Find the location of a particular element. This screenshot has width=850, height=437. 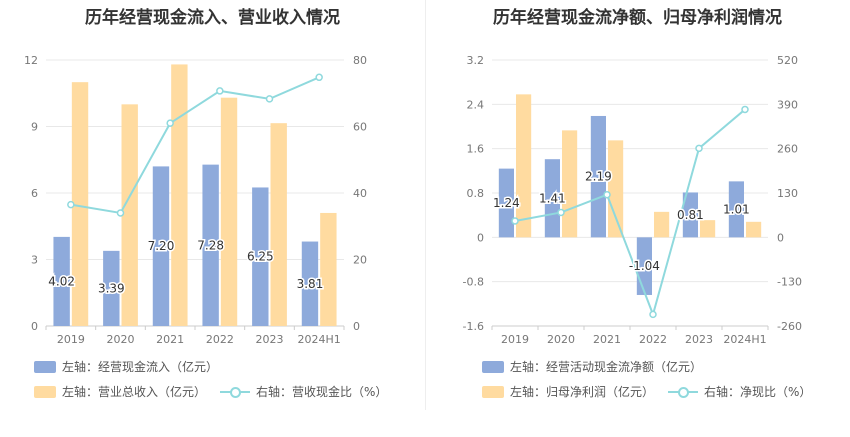

y-left-tick-label: -0.8 is located at coordinates (473, 282).